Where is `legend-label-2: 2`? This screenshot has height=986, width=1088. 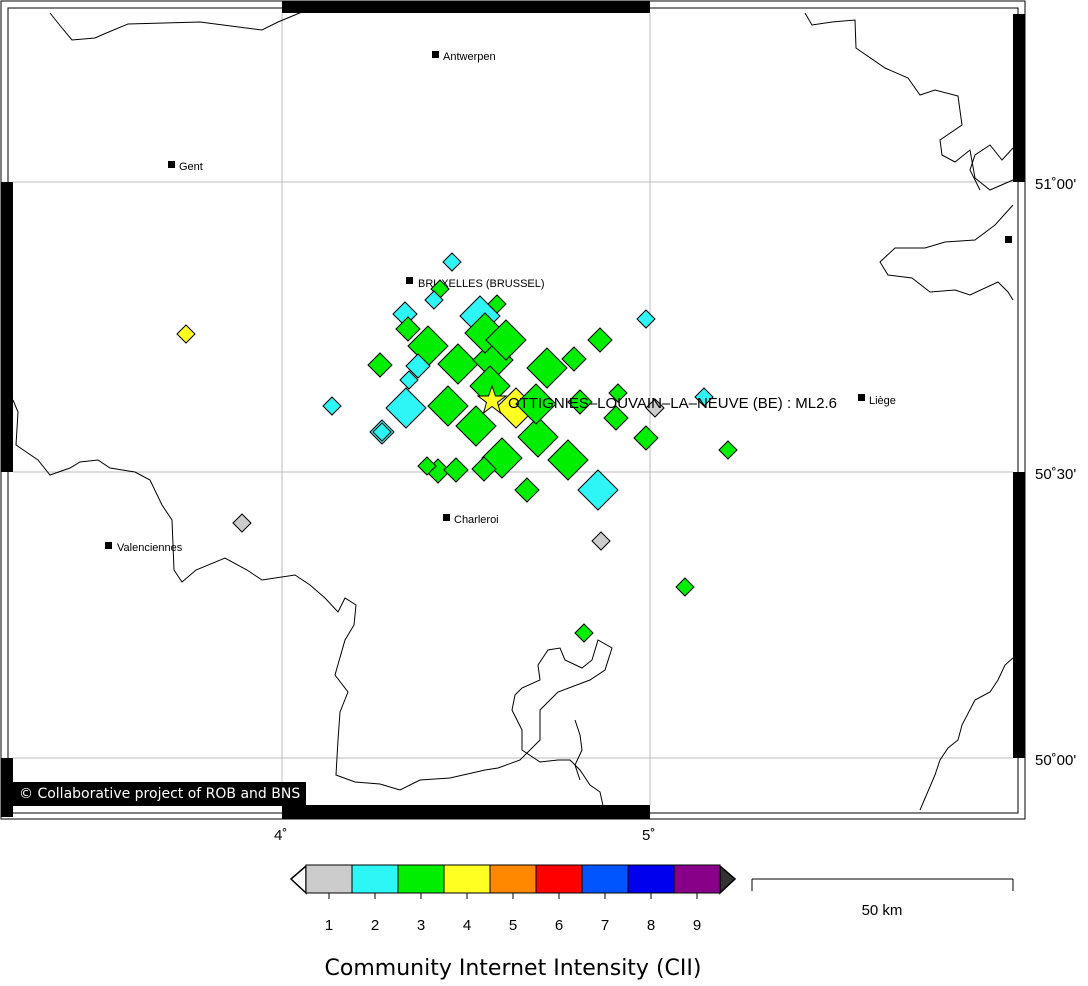
legend-label-2: 2 is located at coordinates (375, 925).